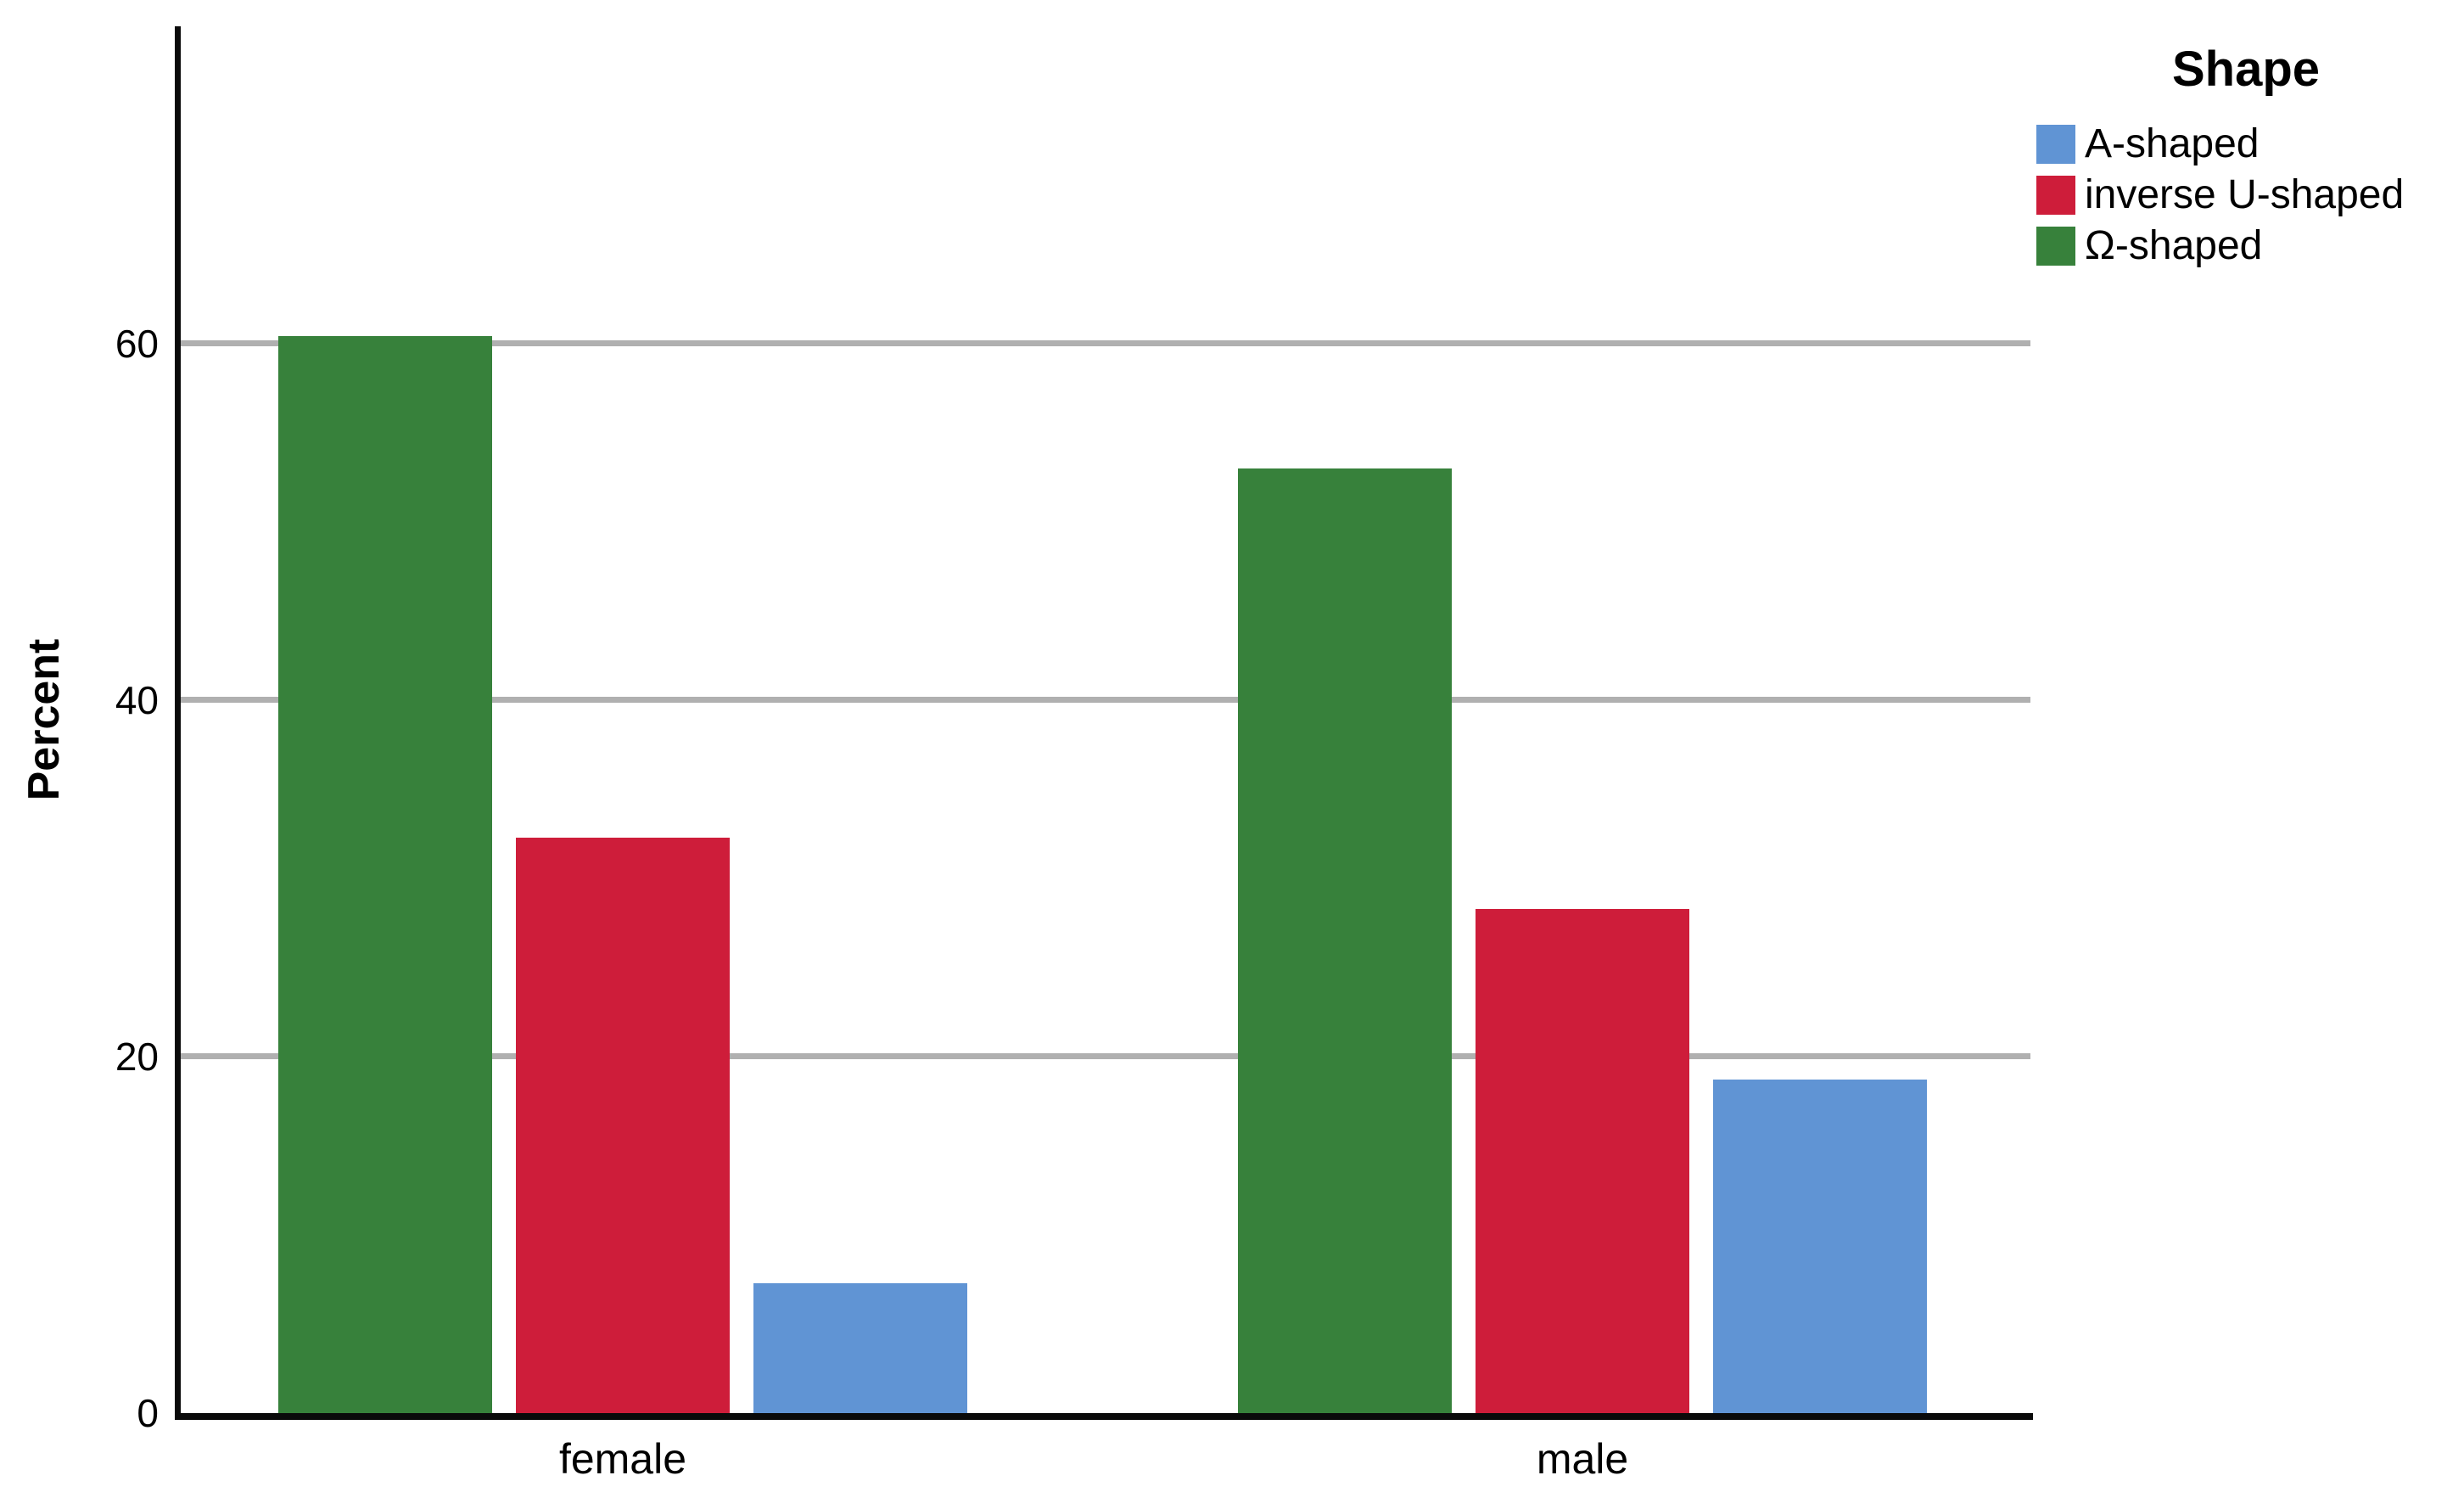  Describe the element at coordinates (1104, 1416) in the screenshot. I see `x-axis-line` at that location.